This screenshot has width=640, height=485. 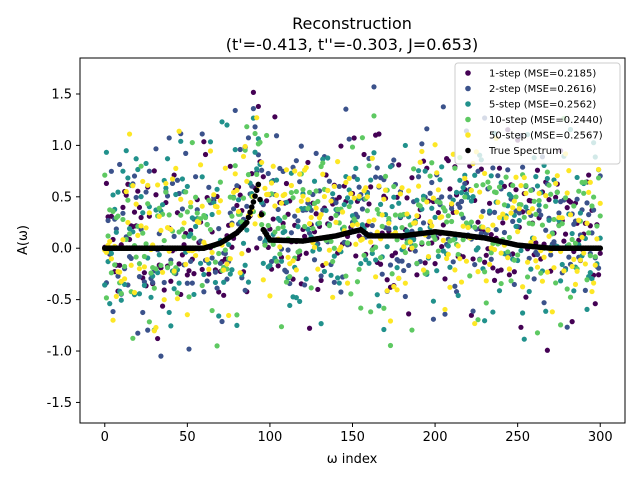 I want to click on legend-label: 5-step (MSE=0.2562), so click(x=542, y=105).